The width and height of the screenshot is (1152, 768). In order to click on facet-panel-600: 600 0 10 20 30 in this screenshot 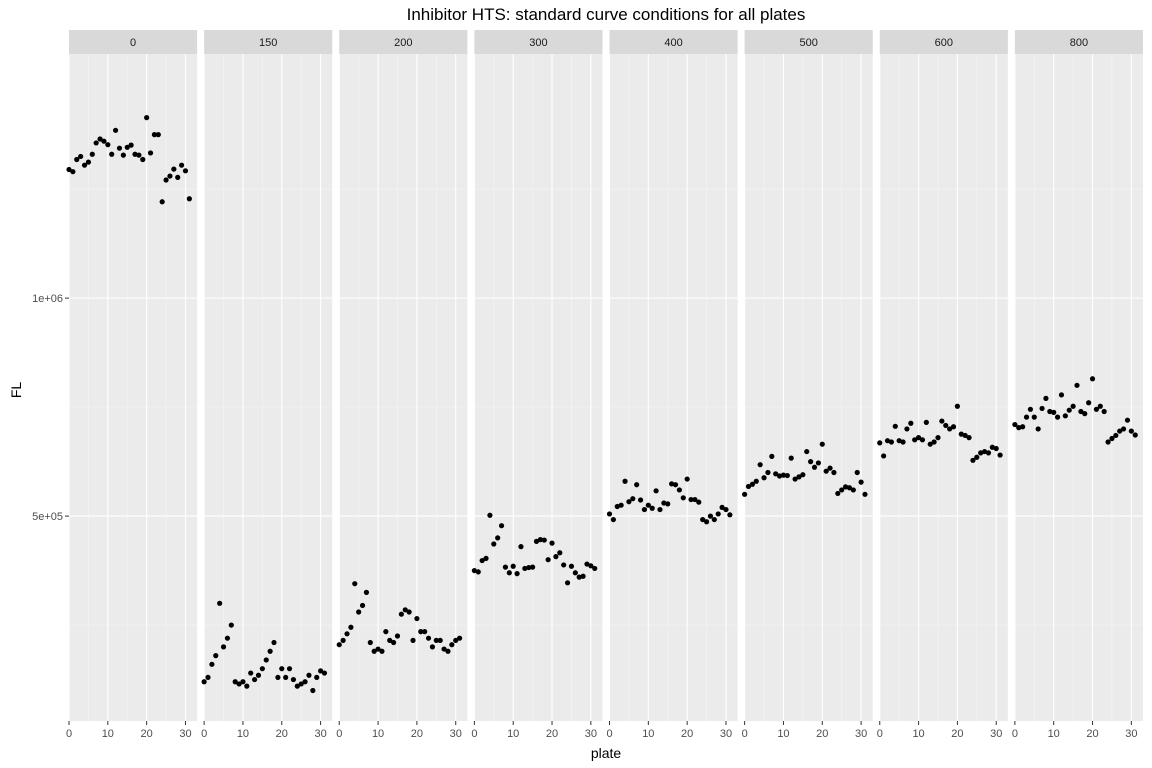, I will do `click(942, 385)`.